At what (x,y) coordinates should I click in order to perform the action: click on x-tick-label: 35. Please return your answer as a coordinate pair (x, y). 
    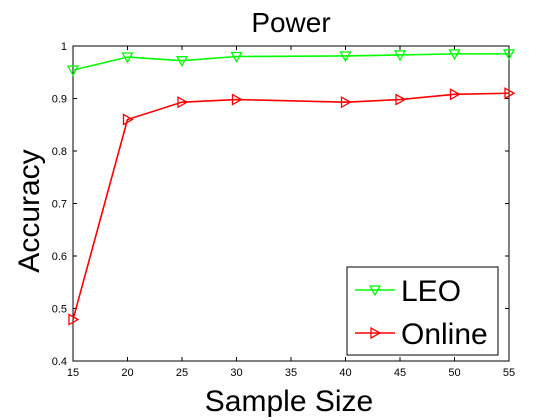
    Looking at the image, I should click on (291, 373).